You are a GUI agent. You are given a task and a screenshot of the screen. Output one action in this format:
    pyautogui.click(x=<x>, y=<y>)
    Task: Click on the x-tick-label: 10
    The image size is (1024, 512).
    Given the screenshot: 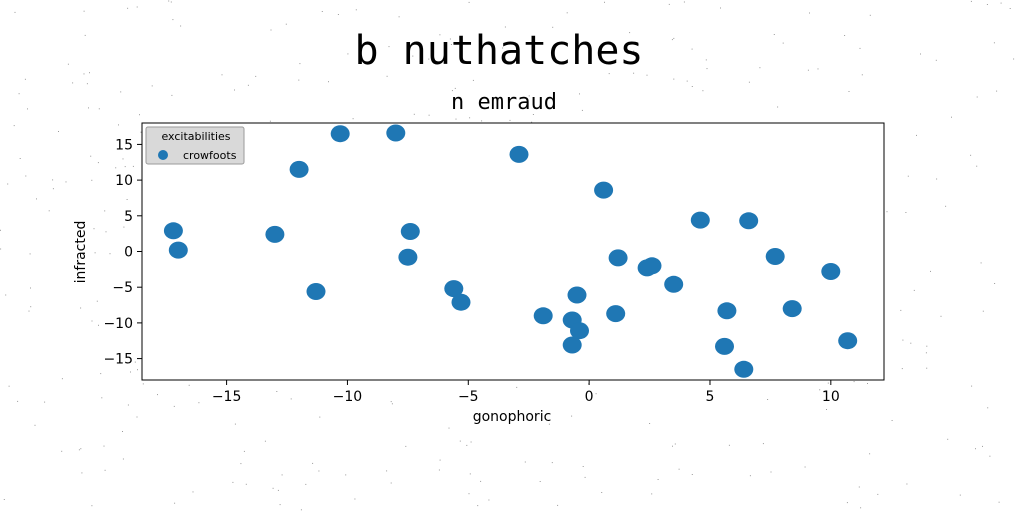 What is the action you would take?
    pyautogui.click(x=831, y=397)
    